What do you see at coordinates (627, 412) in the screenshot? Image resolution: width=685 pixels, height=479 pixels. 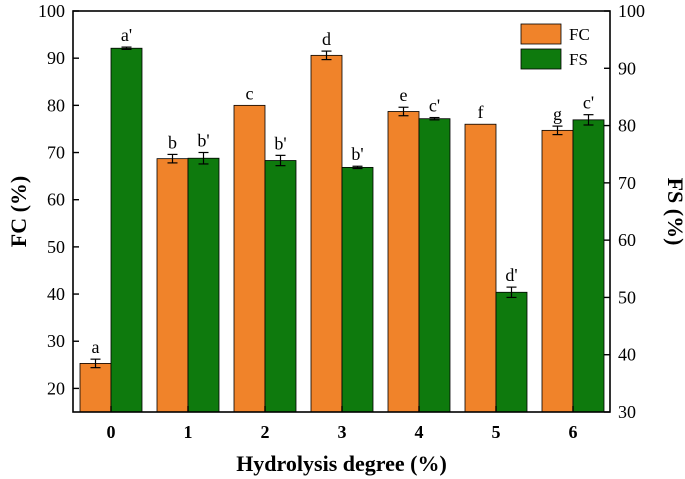 I see `right-y-tick-label: 30` at bounding box center [627, 412].